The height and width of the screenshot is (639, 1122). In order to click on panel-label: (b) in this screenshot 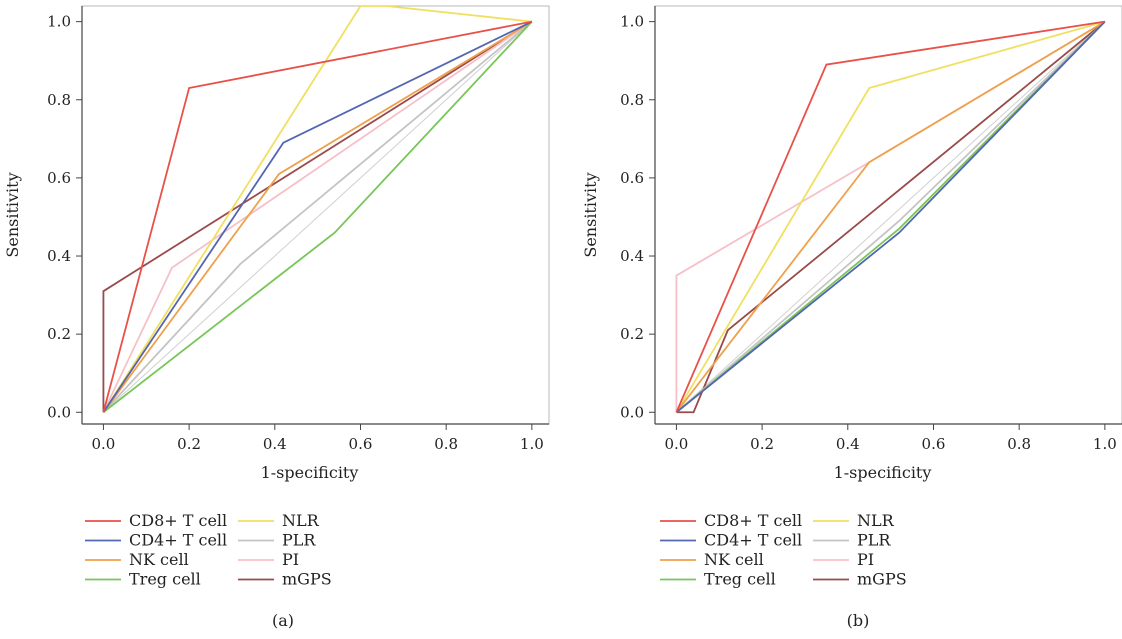, I will do `click(858, 620)`.